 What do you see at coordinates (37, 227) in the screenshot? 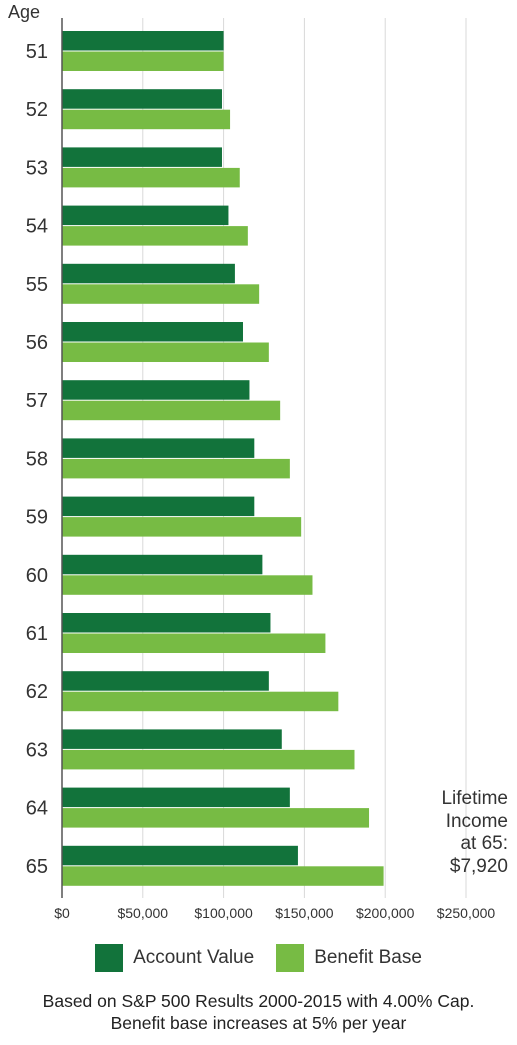
I see `y-tick-label-54: 54` at bounding box center [37, 227].